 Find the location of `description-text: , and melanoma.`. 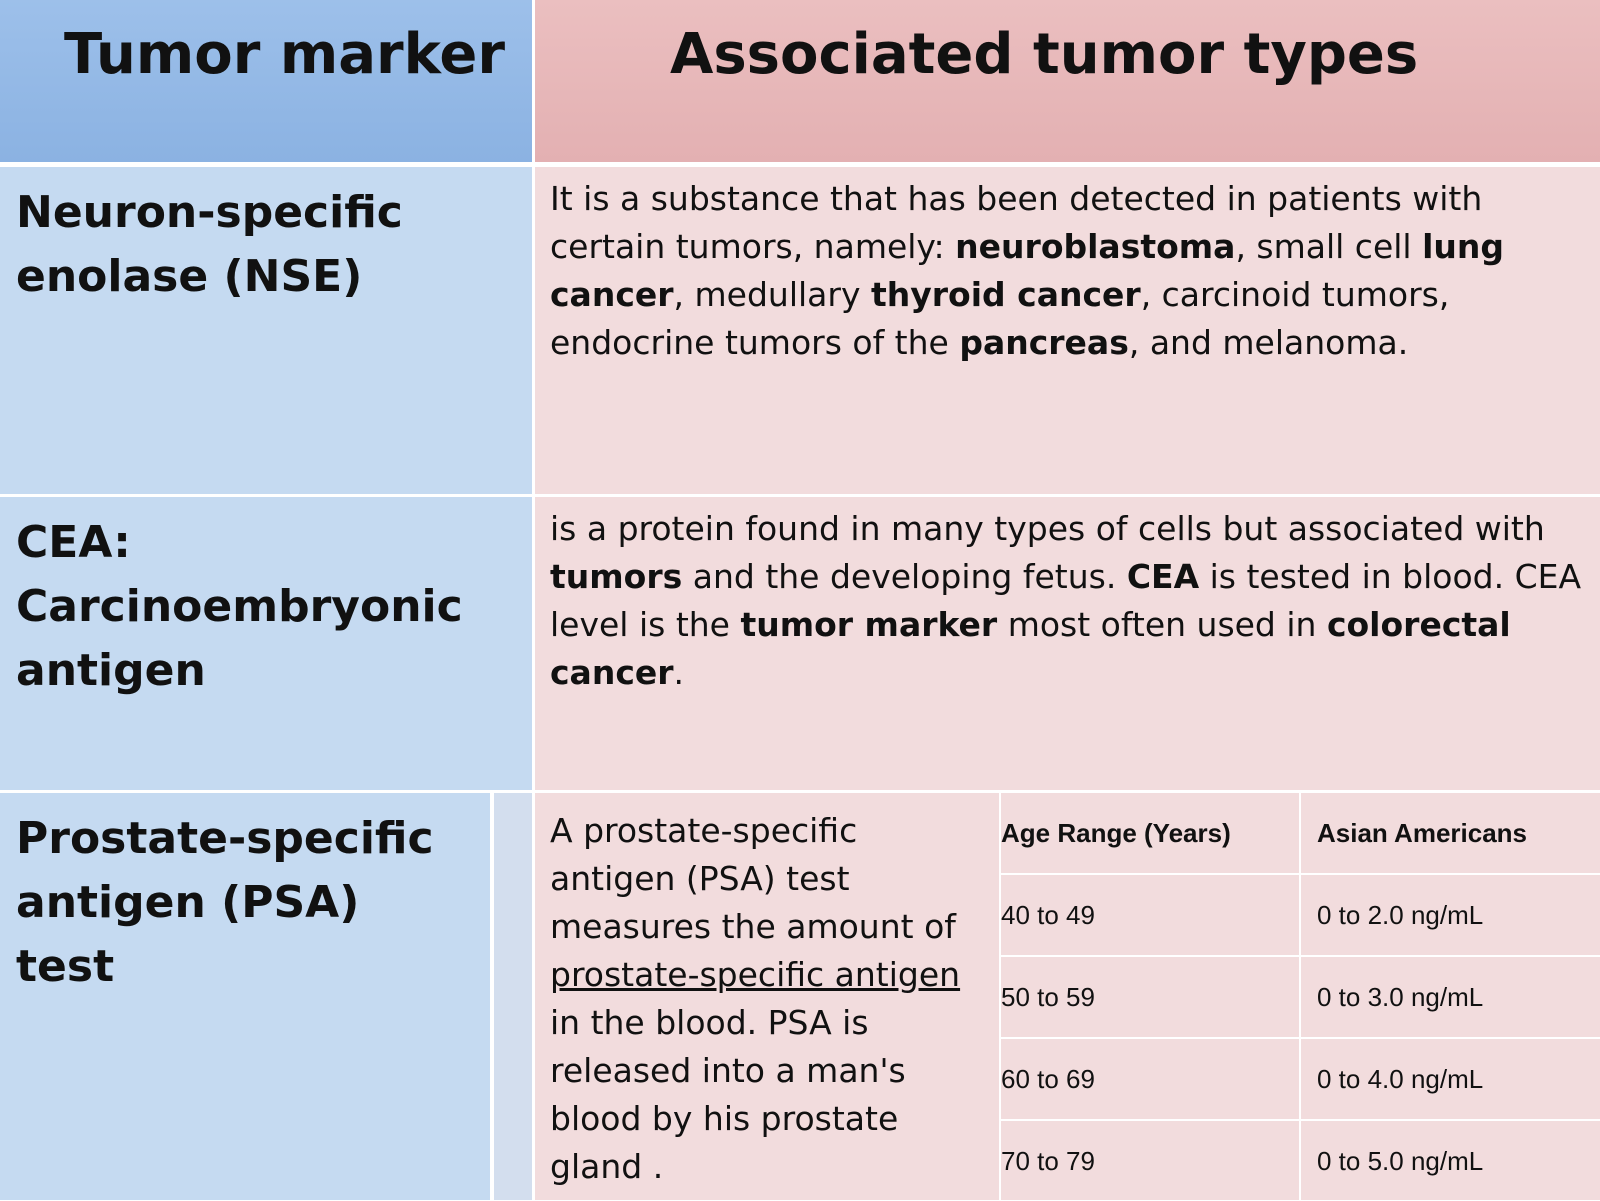

description-text: , and melanoma. is located at coordinates (1268, 342).